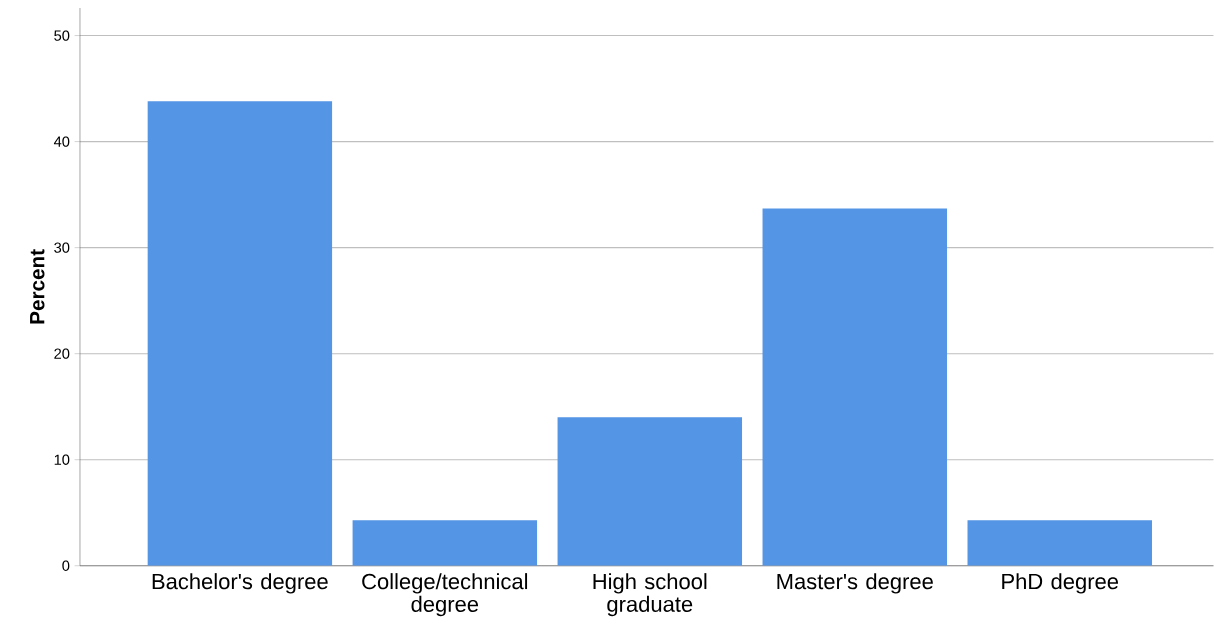 This screenshot has width=1214, height=624. Describe the element at coordinates (650, 595) in the screenshot. I see `x-tick-label: High school graduate` at that location.